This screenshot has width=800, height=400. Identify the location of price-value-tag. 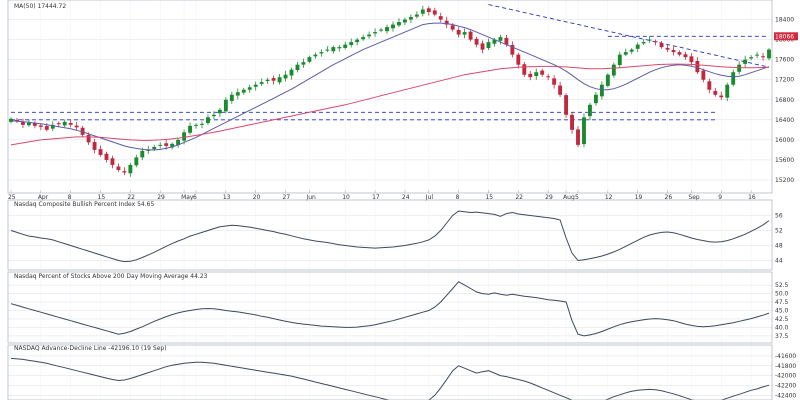
(786, 36).